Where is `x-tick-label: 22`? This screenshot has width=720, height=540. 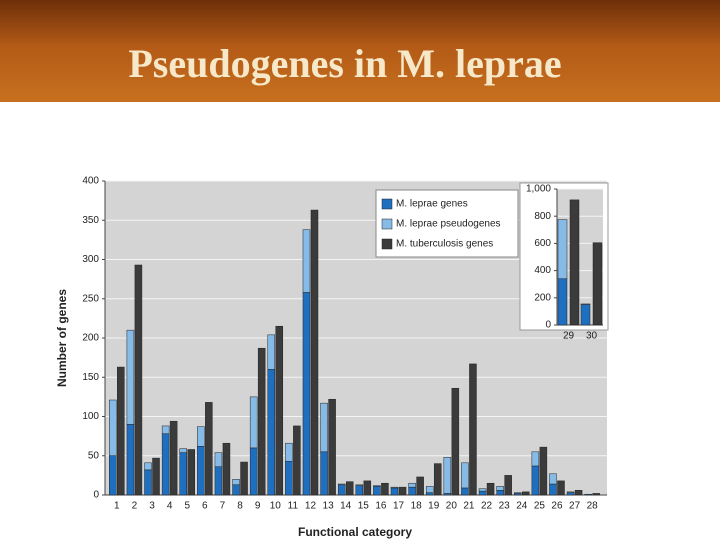 x-tick-label: 22 is located at coordinates (487, 506).